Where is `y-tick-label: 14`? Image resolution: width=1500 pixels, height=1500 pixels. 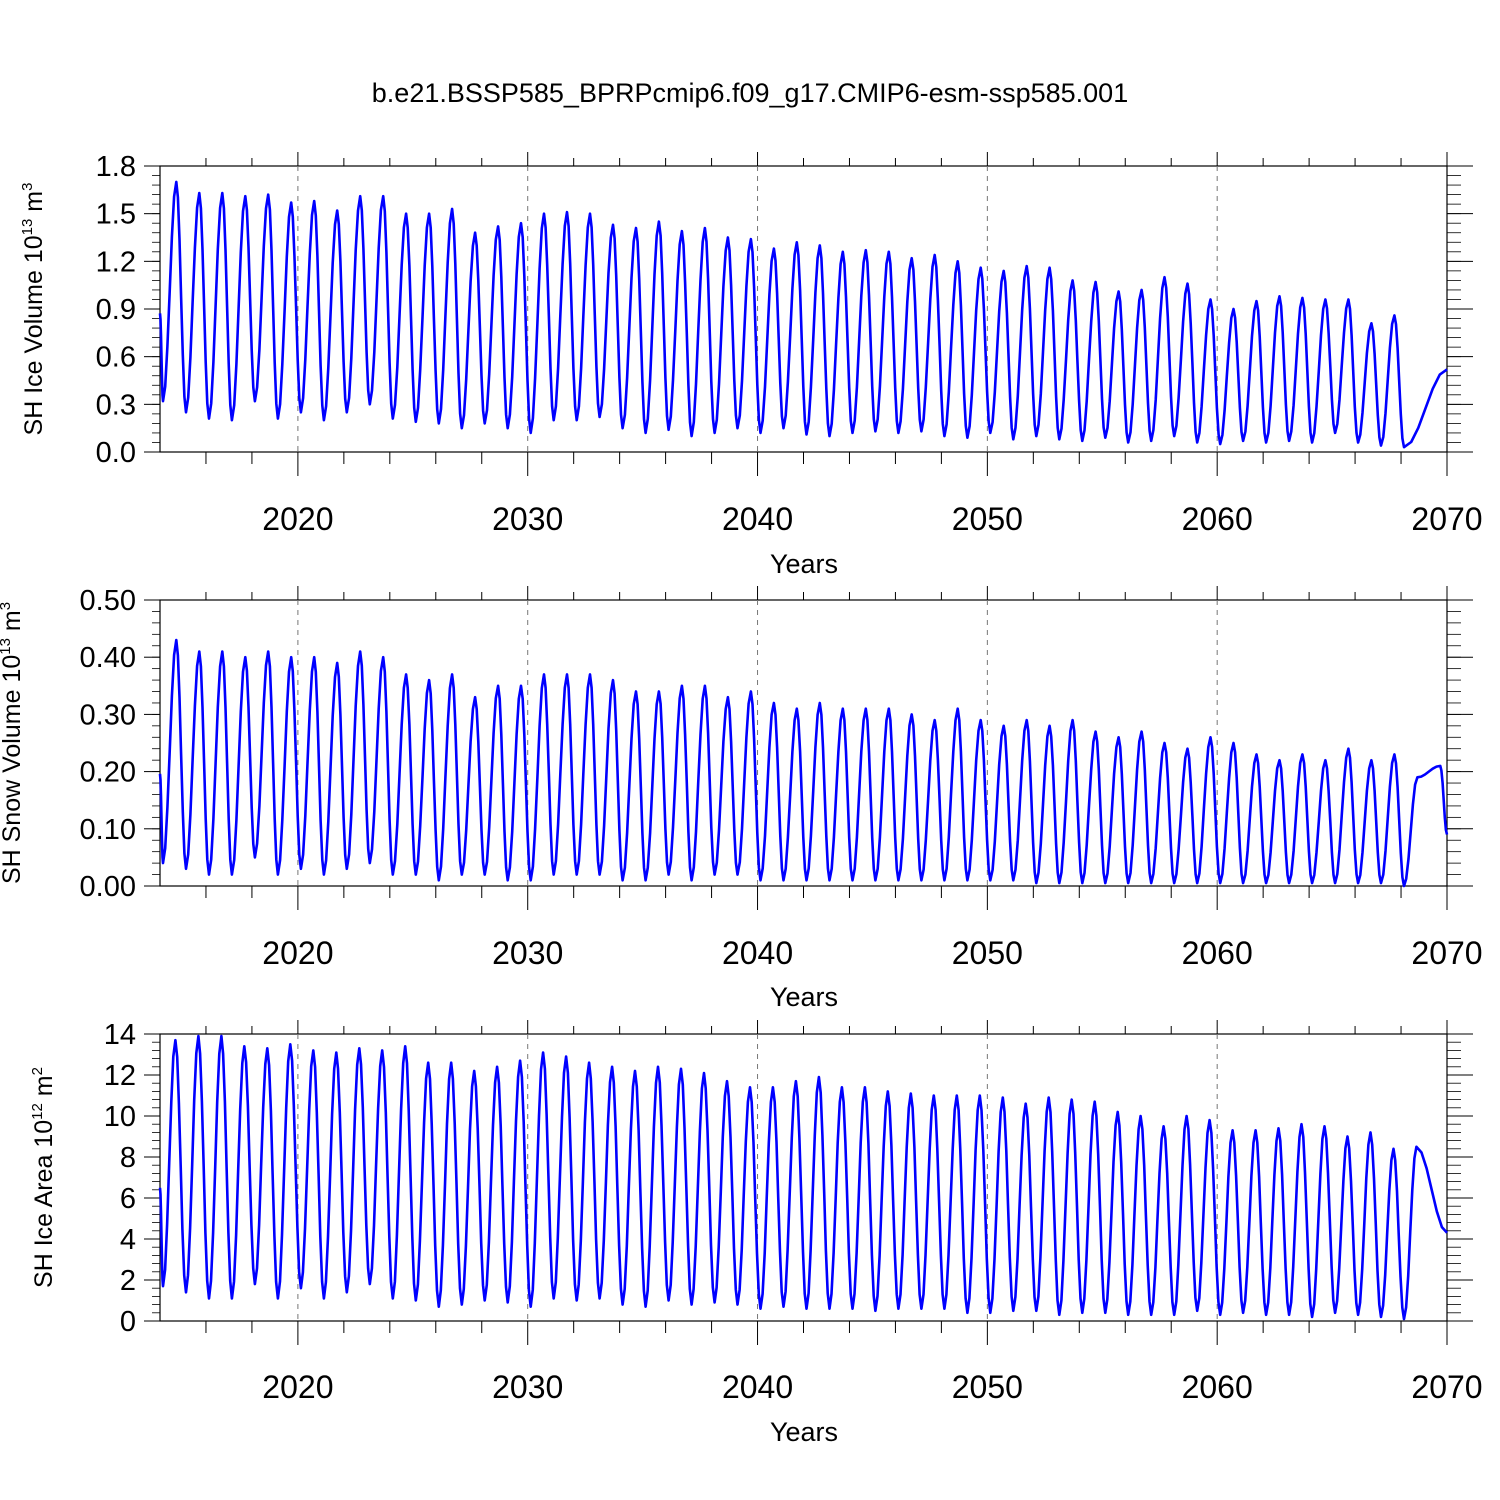 y-tick-label: 14 is located at coordinates (120, 1035).